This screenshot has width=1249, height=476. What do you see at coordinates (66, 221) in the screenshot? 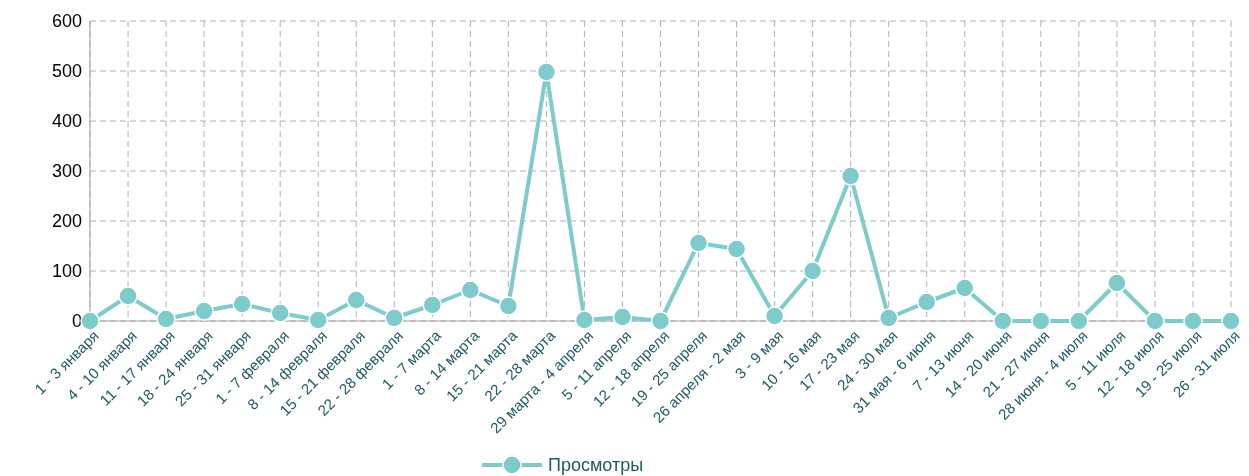
I see `y-tick-label: 200` at bounding box center [66, 221].